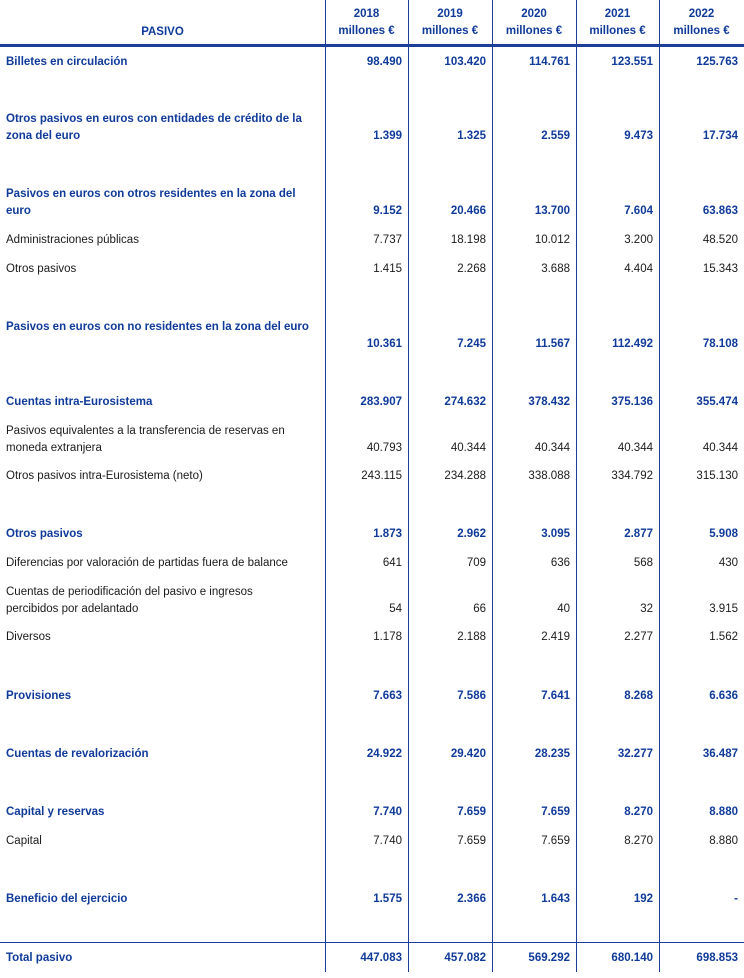  I want to click on value-cell-2021: 32, so click(646, 609).